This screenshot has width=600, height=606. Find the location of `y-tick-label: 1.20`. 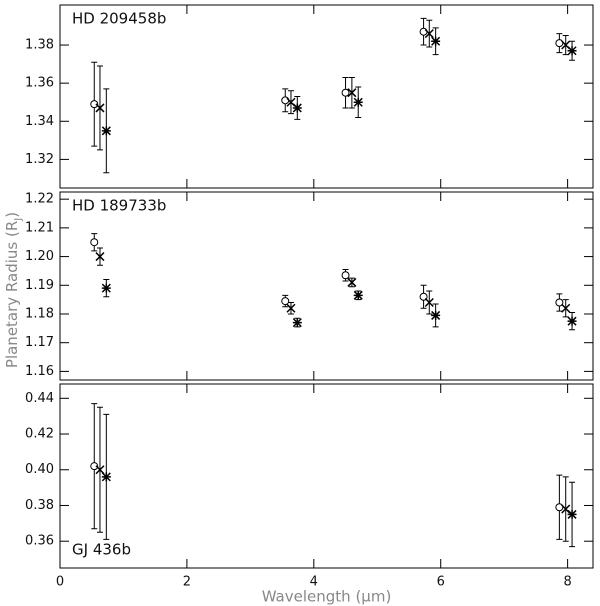

y-tick-label: 1.20 is located at coordinates (39, 256).